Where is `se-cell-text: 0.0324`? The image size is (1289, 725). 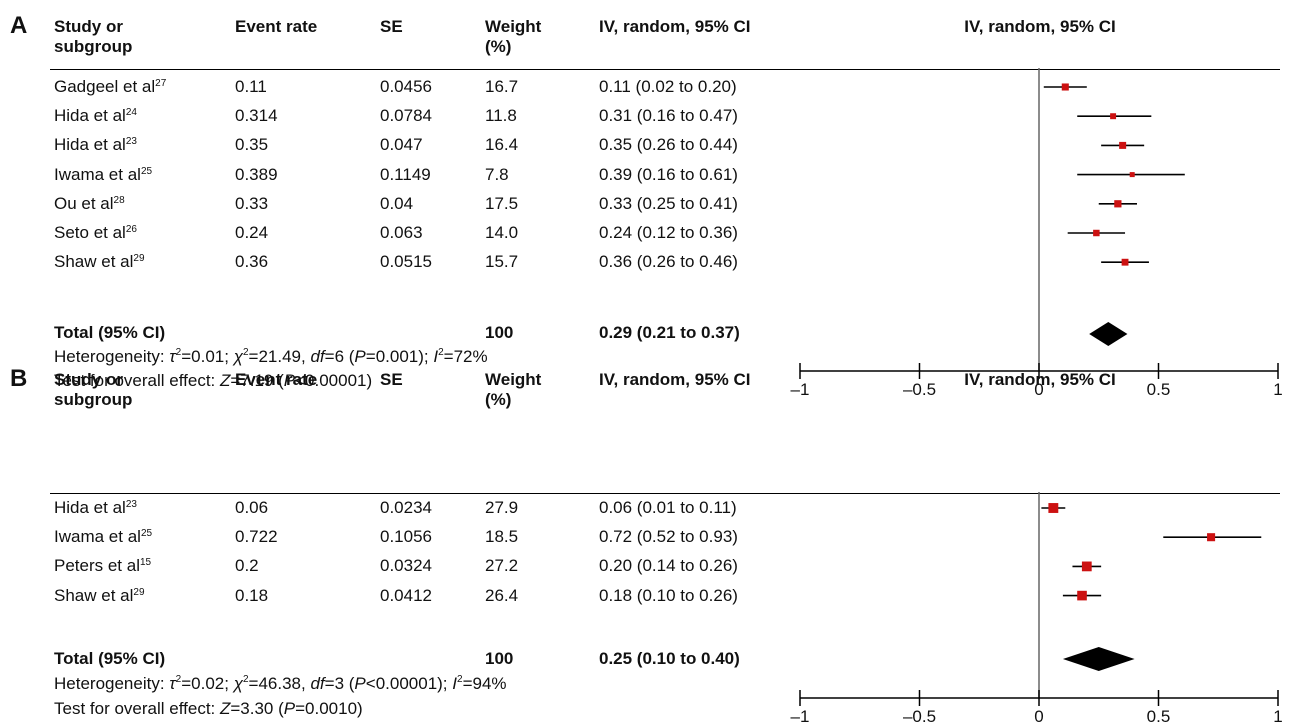 se-cell-text: 0.0324 is located at coordinates (406, 566).